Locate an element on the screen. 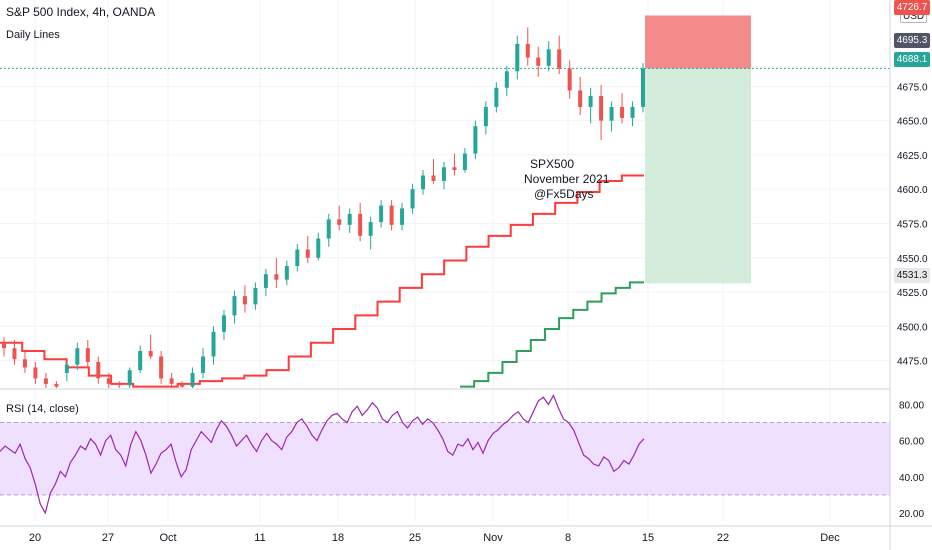 This screenshot has width=932, height=550. y-tick-label: 4650.0 is located at coordinates (912, 122).